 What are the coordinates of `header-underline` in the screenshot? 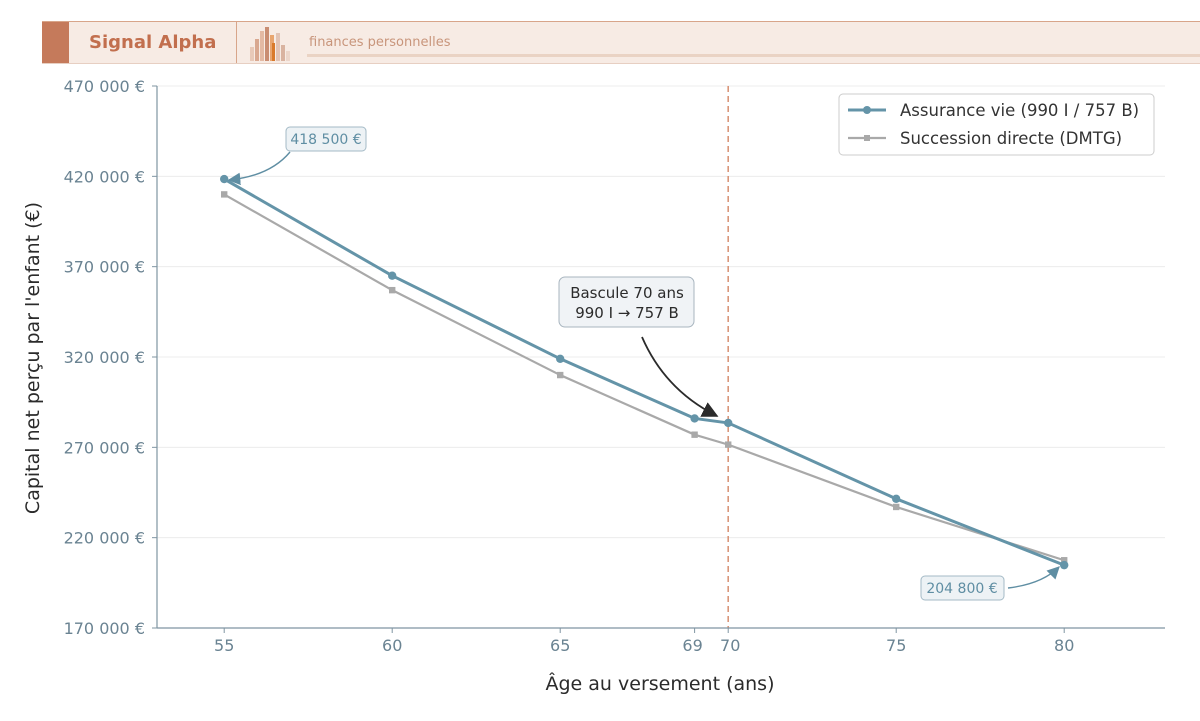 It's located at (753, 55).